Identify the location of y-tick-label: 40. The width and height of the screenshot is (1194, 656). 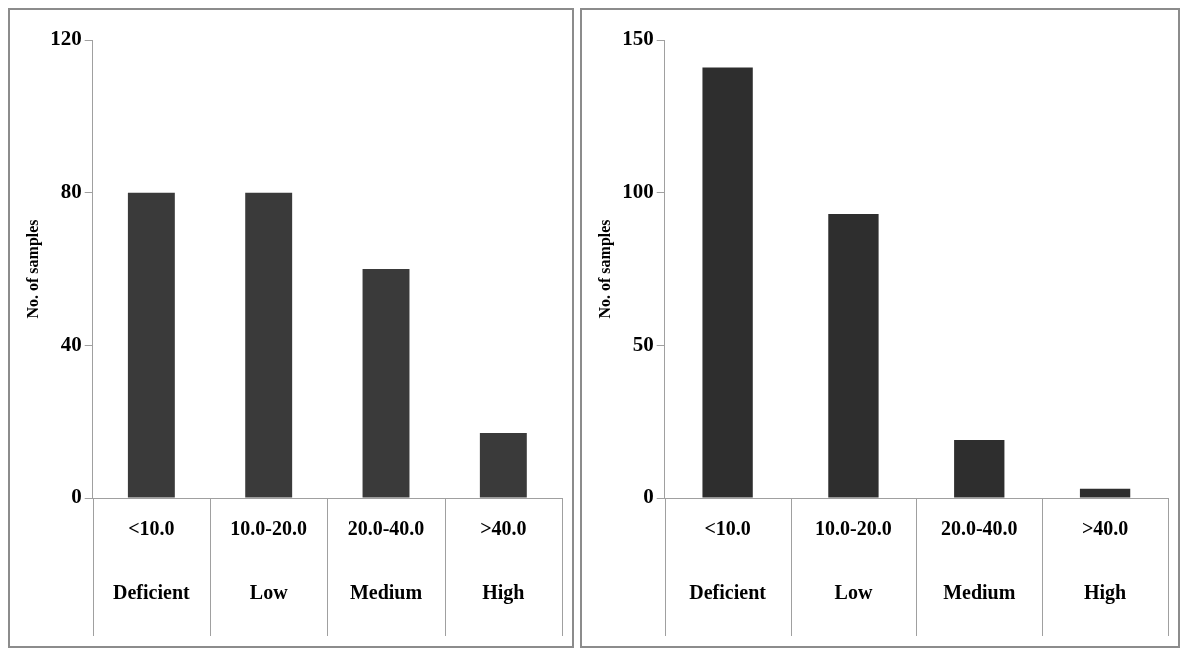
(71, 343).